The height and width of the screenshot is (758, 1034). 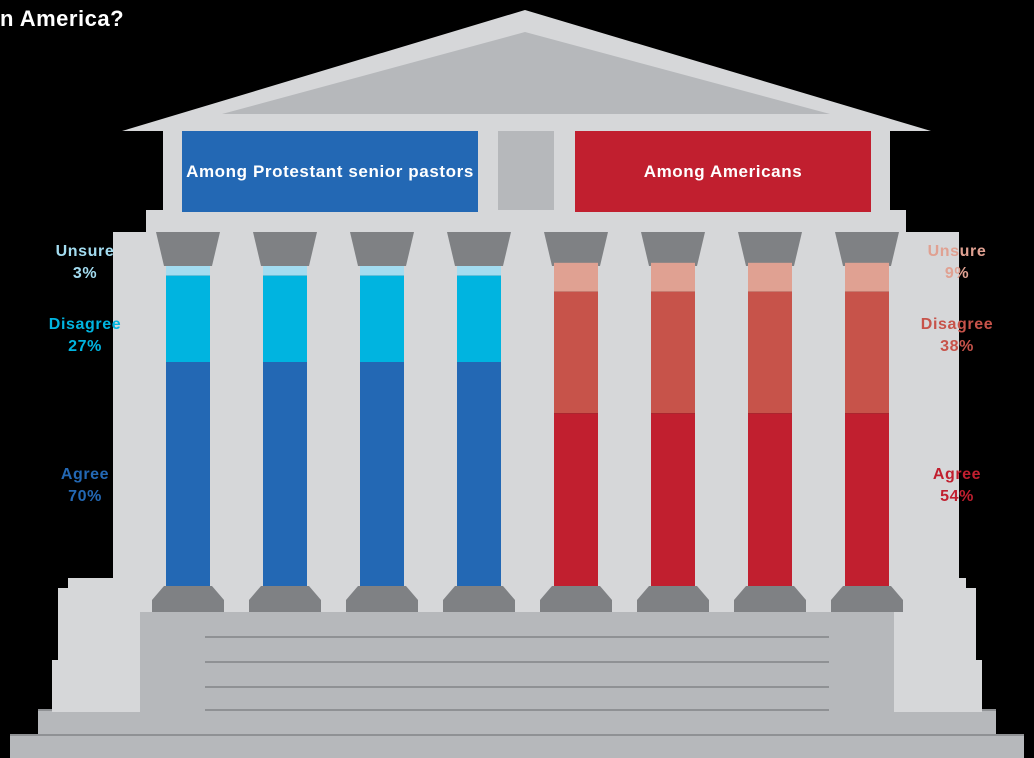 What do you see at coordinates (957, 486) in the screenshot?
I see `label-americans-agree: Agree 54%` at bounding box center [957, 486].